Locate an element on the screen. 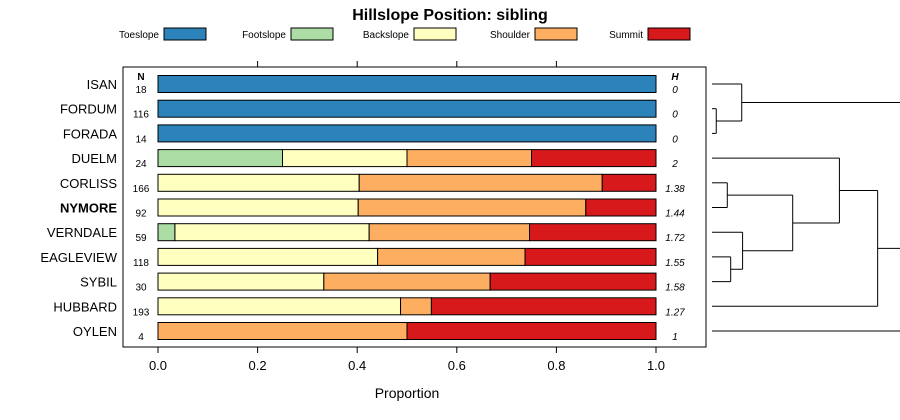 The width and height of the screenshot is (900, 420). n-header: N is located at coordinates (140, 77).